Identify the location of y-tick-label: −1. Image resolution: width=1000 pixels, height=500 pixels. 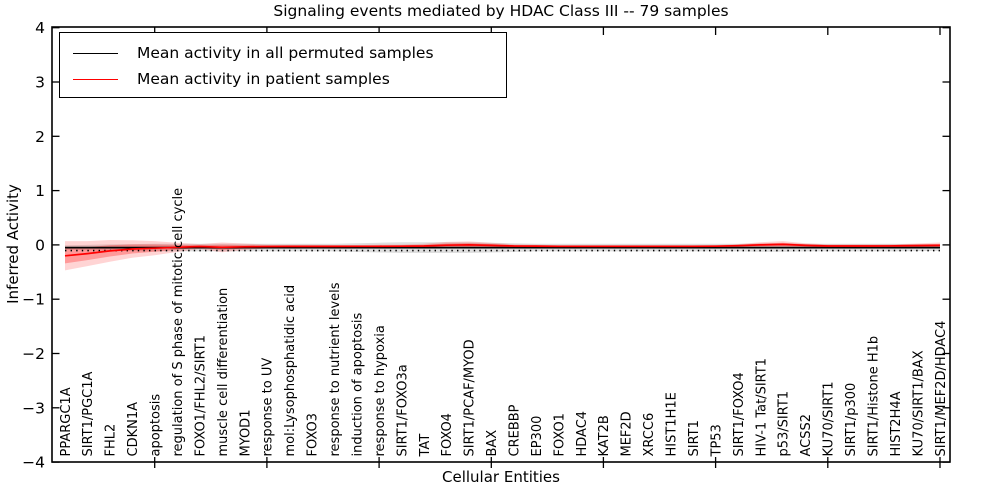
(33, 300).